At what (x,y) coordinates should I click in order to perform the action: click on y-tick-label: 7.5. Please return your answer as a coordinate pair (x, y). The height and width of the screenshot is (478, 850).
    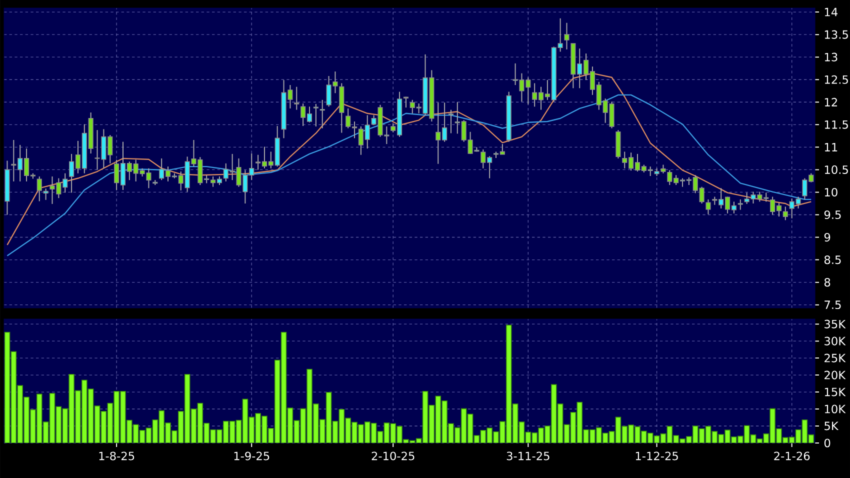
    Looking at the image, I should click on (832, 305).